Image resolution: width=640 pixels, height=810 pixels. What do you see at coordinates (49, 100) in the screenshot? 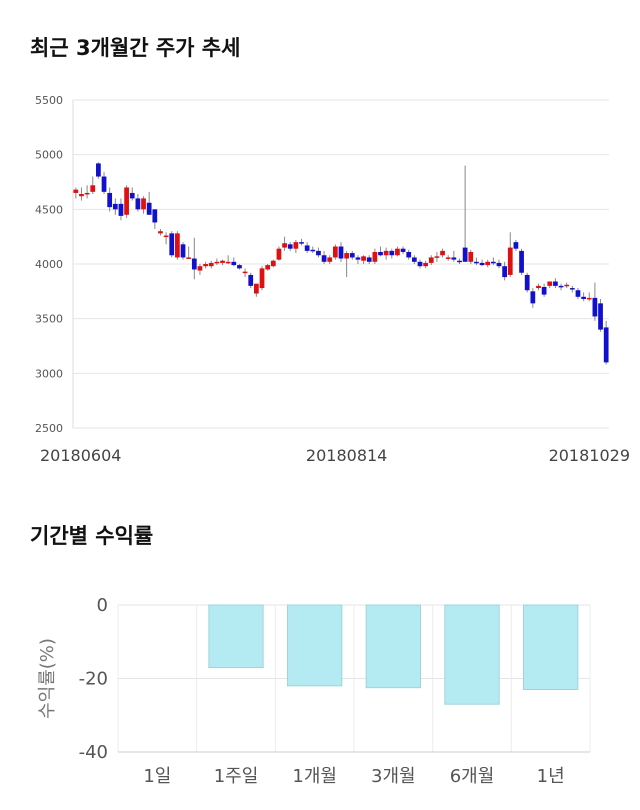
I see `y-tick-label: 5500` at bounding box center [49, 100].